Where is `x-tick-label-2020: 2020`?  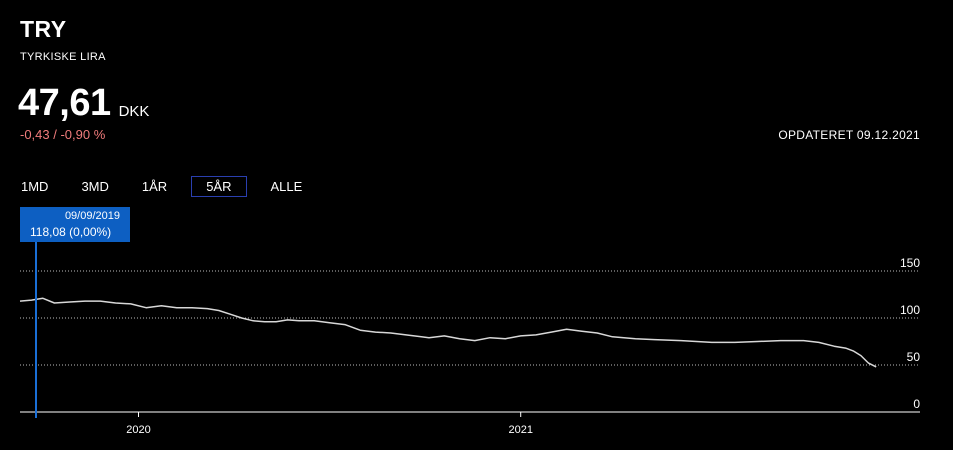
x-tick-label-2020: 2020 is located at coordinates (138, 430).